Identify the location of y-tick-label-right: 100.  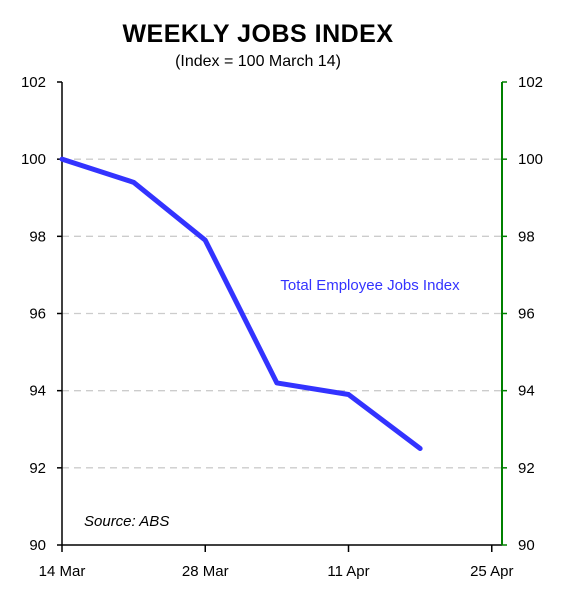
(530, 159).